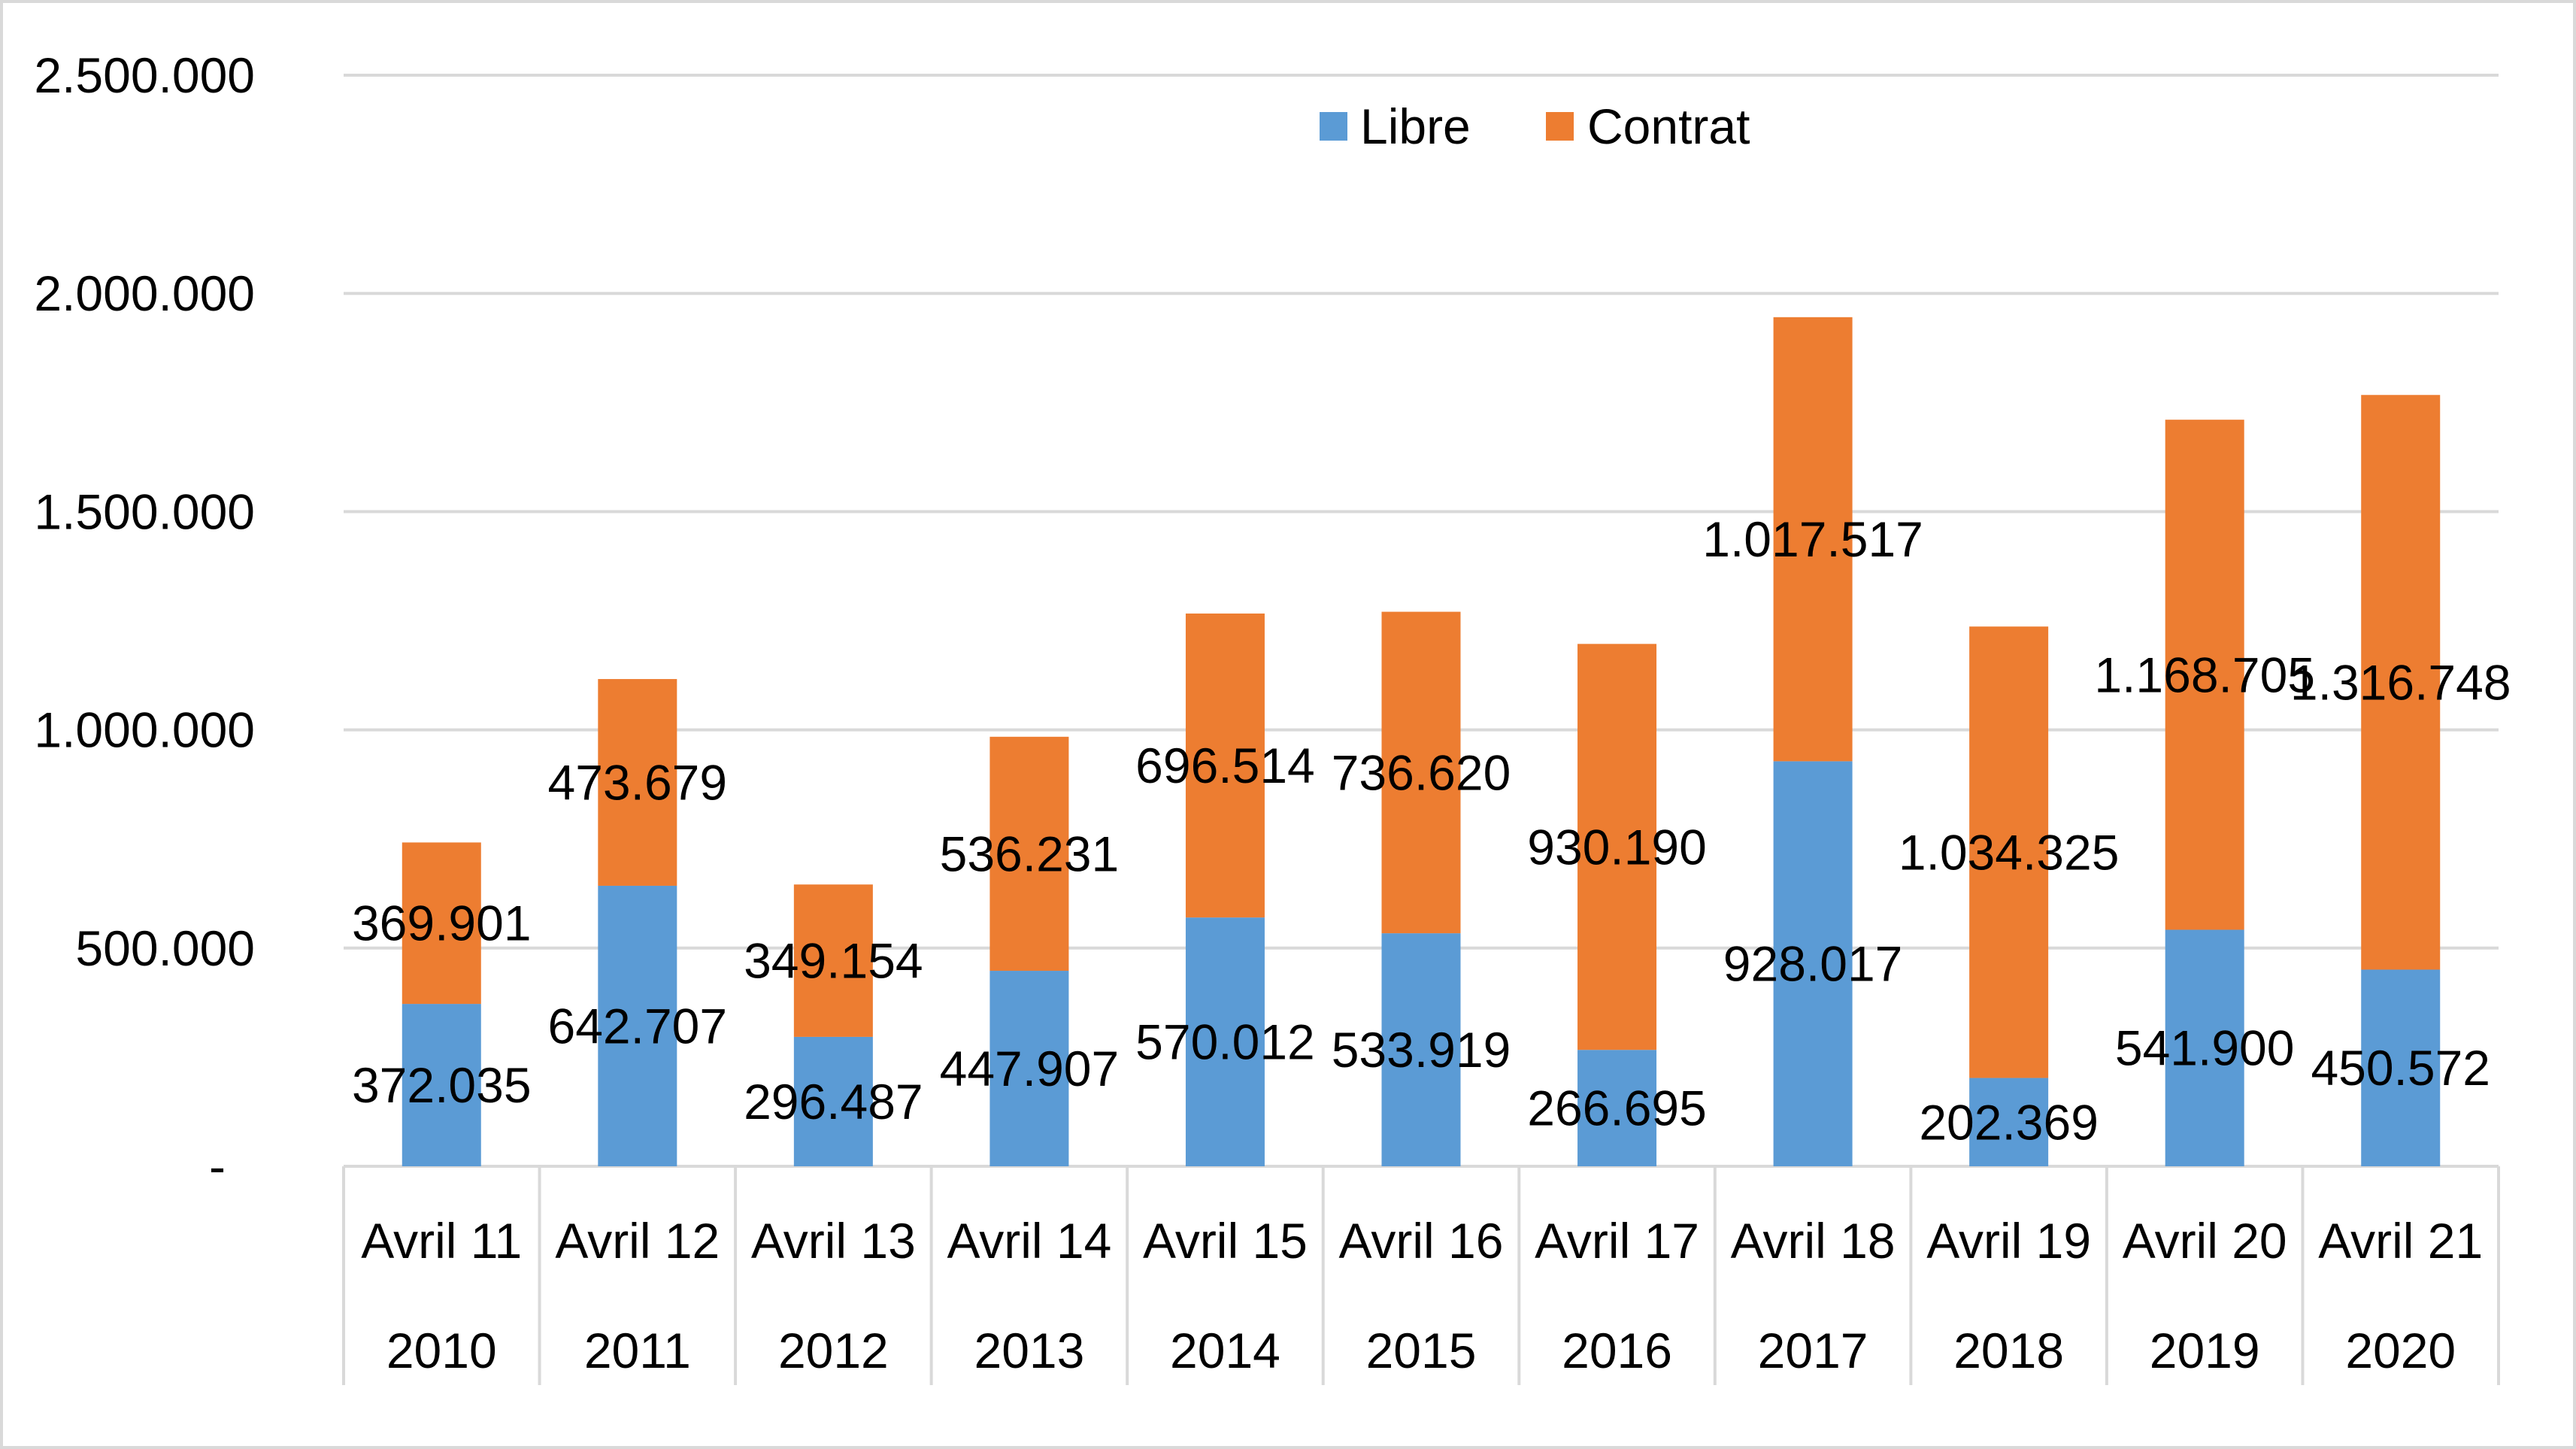 This screenshot has height=1449, width=2576. I want to click on x-tick-year-label: 2010, so click(441, 1350).